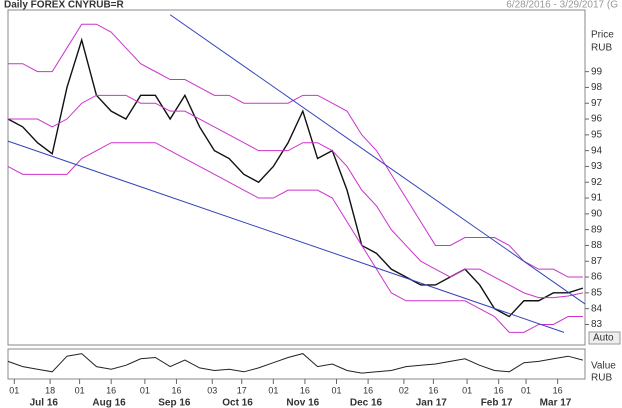 The image size is (622, 408). What do you see at coordinates (109, 403) in the screenshot?
I see `month-label: Aug 16` at bounding box center [109, 403].